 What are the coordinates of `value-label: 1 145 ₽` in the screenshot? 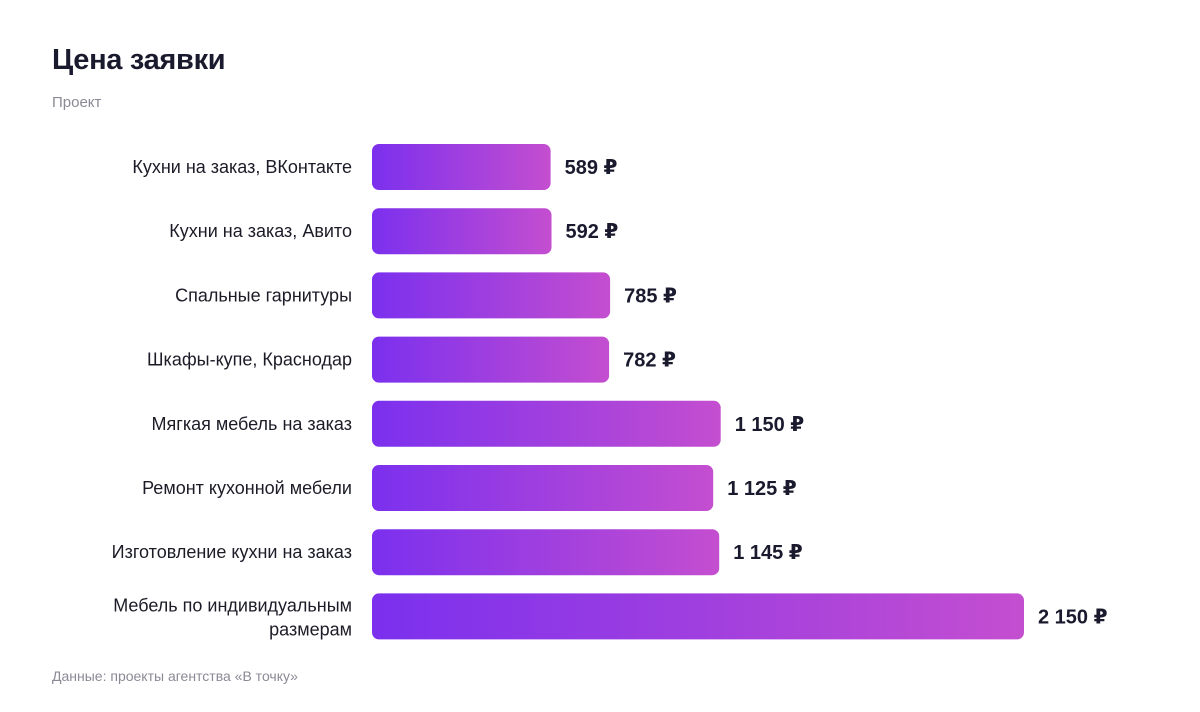 It's located at (768, 553).